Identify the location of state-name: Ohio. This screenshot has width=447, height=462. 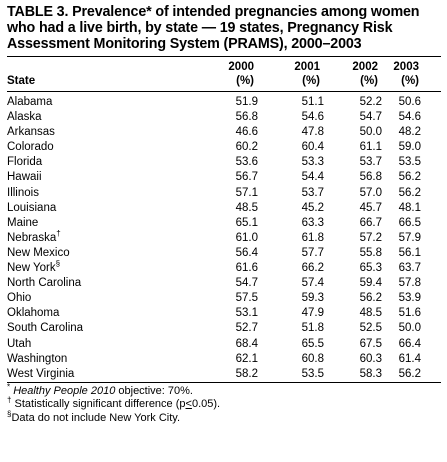
(19, 298).